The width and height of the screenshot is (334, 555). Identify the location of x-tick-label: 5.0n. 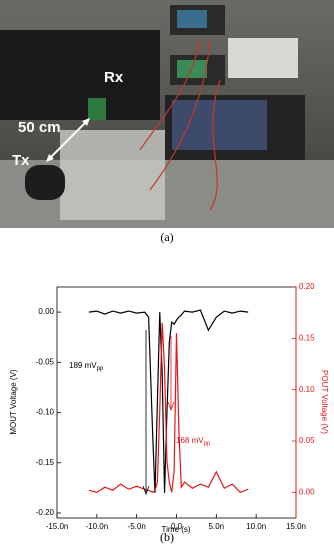
(217, 526).